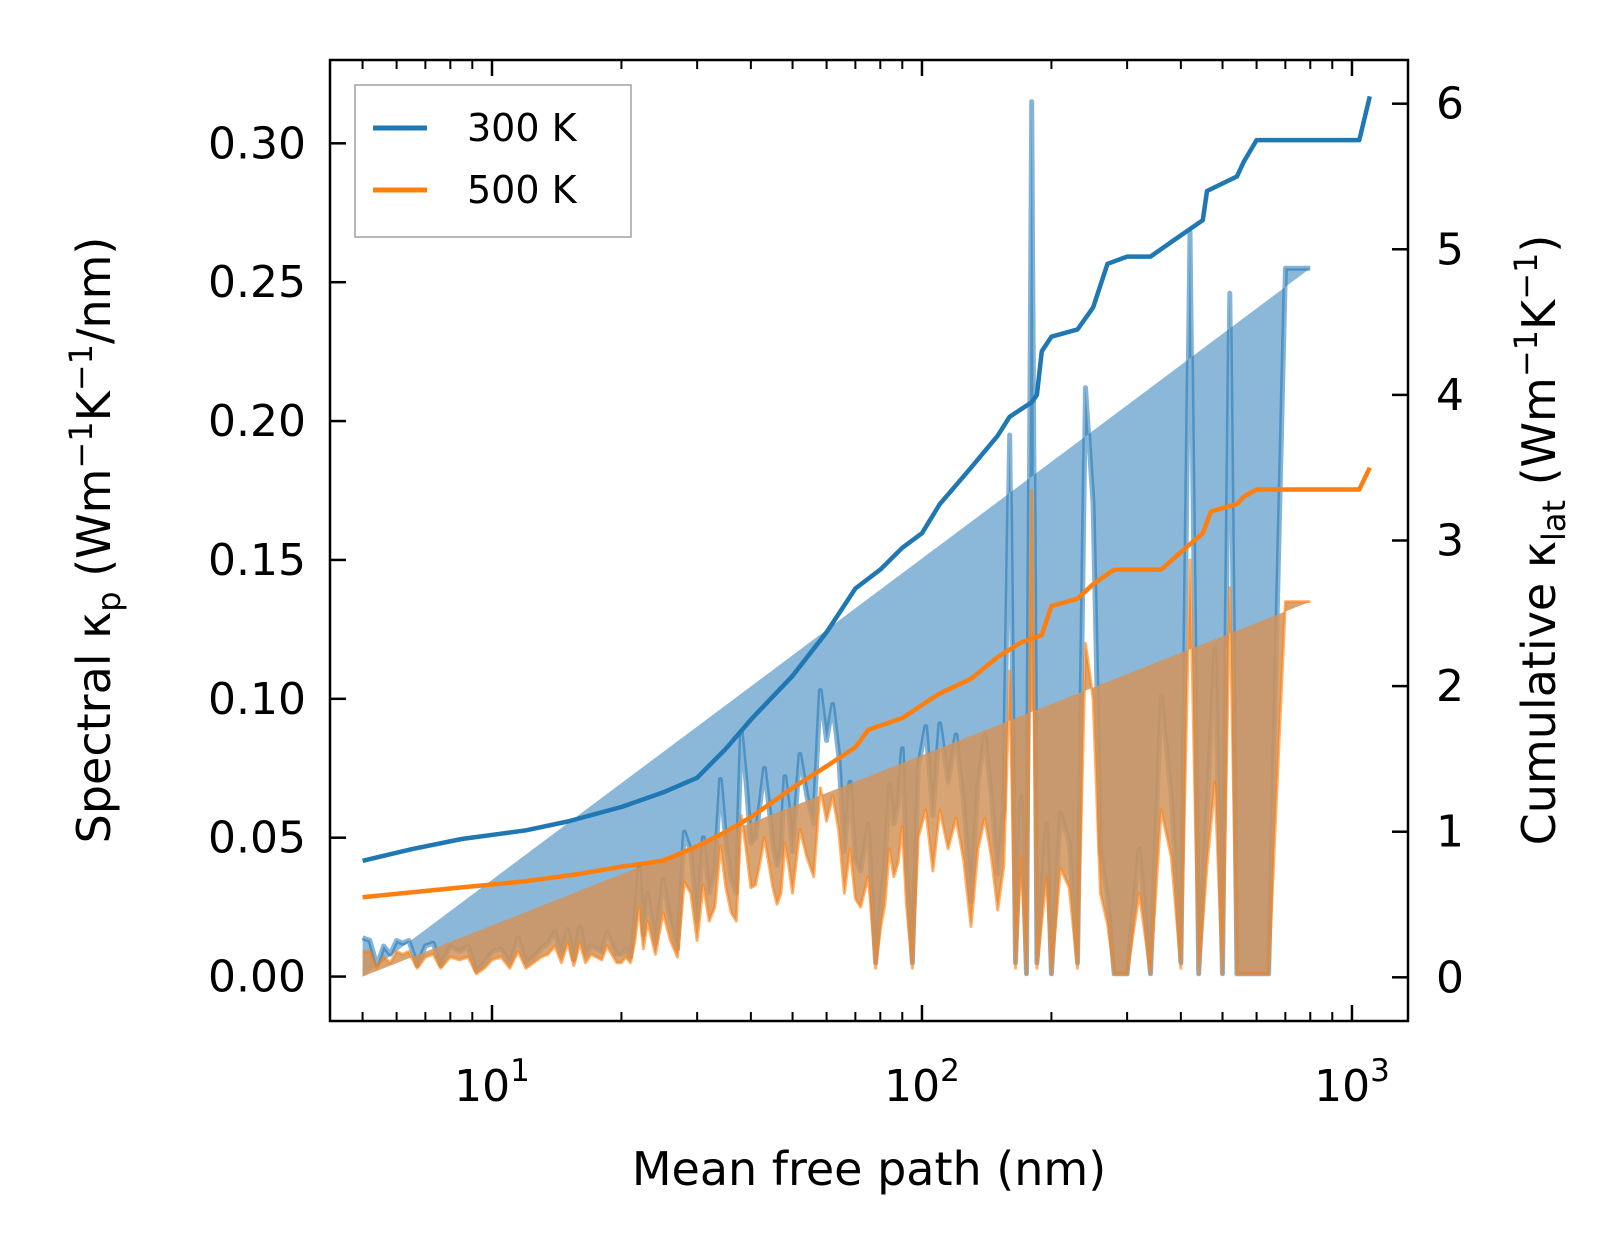 The image size is (1623, 1254). I want to click on y2-tick-label: 6, so click(1450, 104).